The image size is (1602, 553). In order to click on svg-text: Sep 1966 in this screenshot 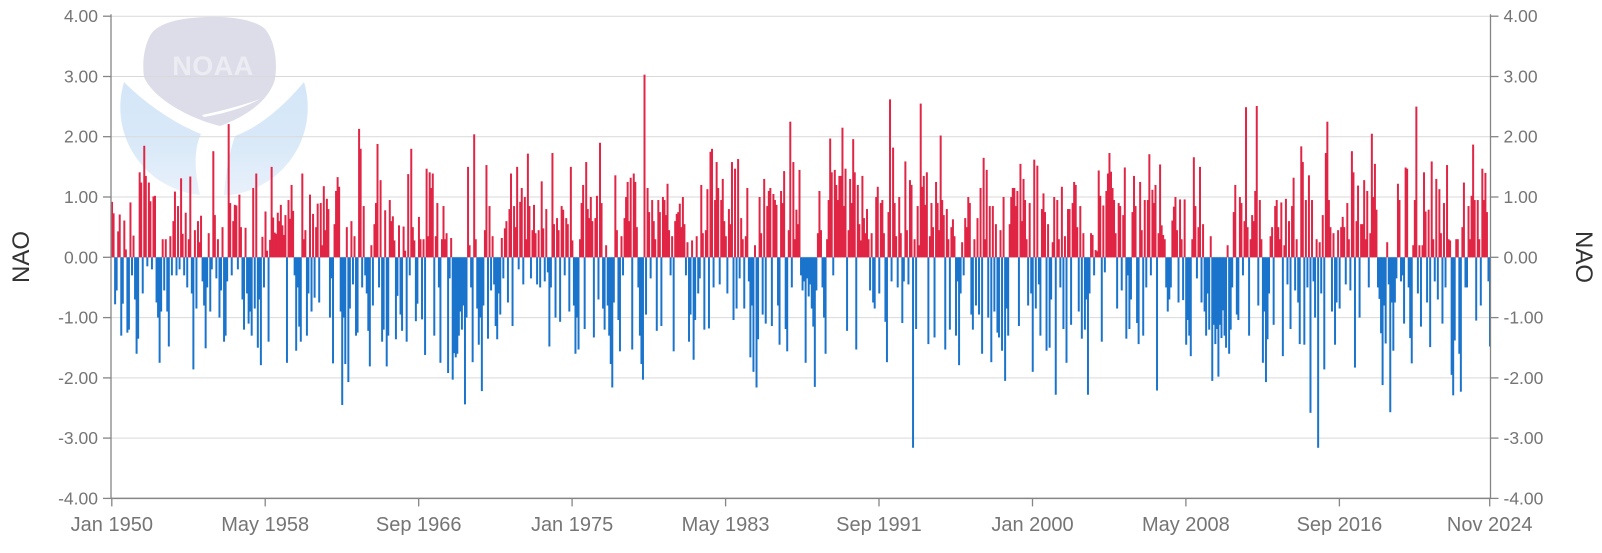, I will do `click(419, 525)`.